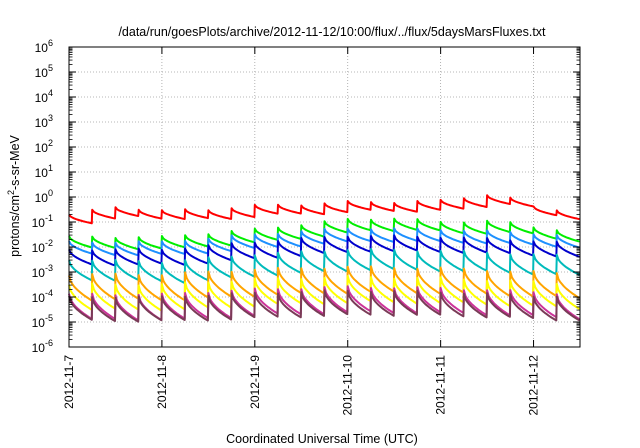 The width and height of the screenshot is (640, 448). I want to click on y-tick-label: 10⁻⁴, so click(42, 296).